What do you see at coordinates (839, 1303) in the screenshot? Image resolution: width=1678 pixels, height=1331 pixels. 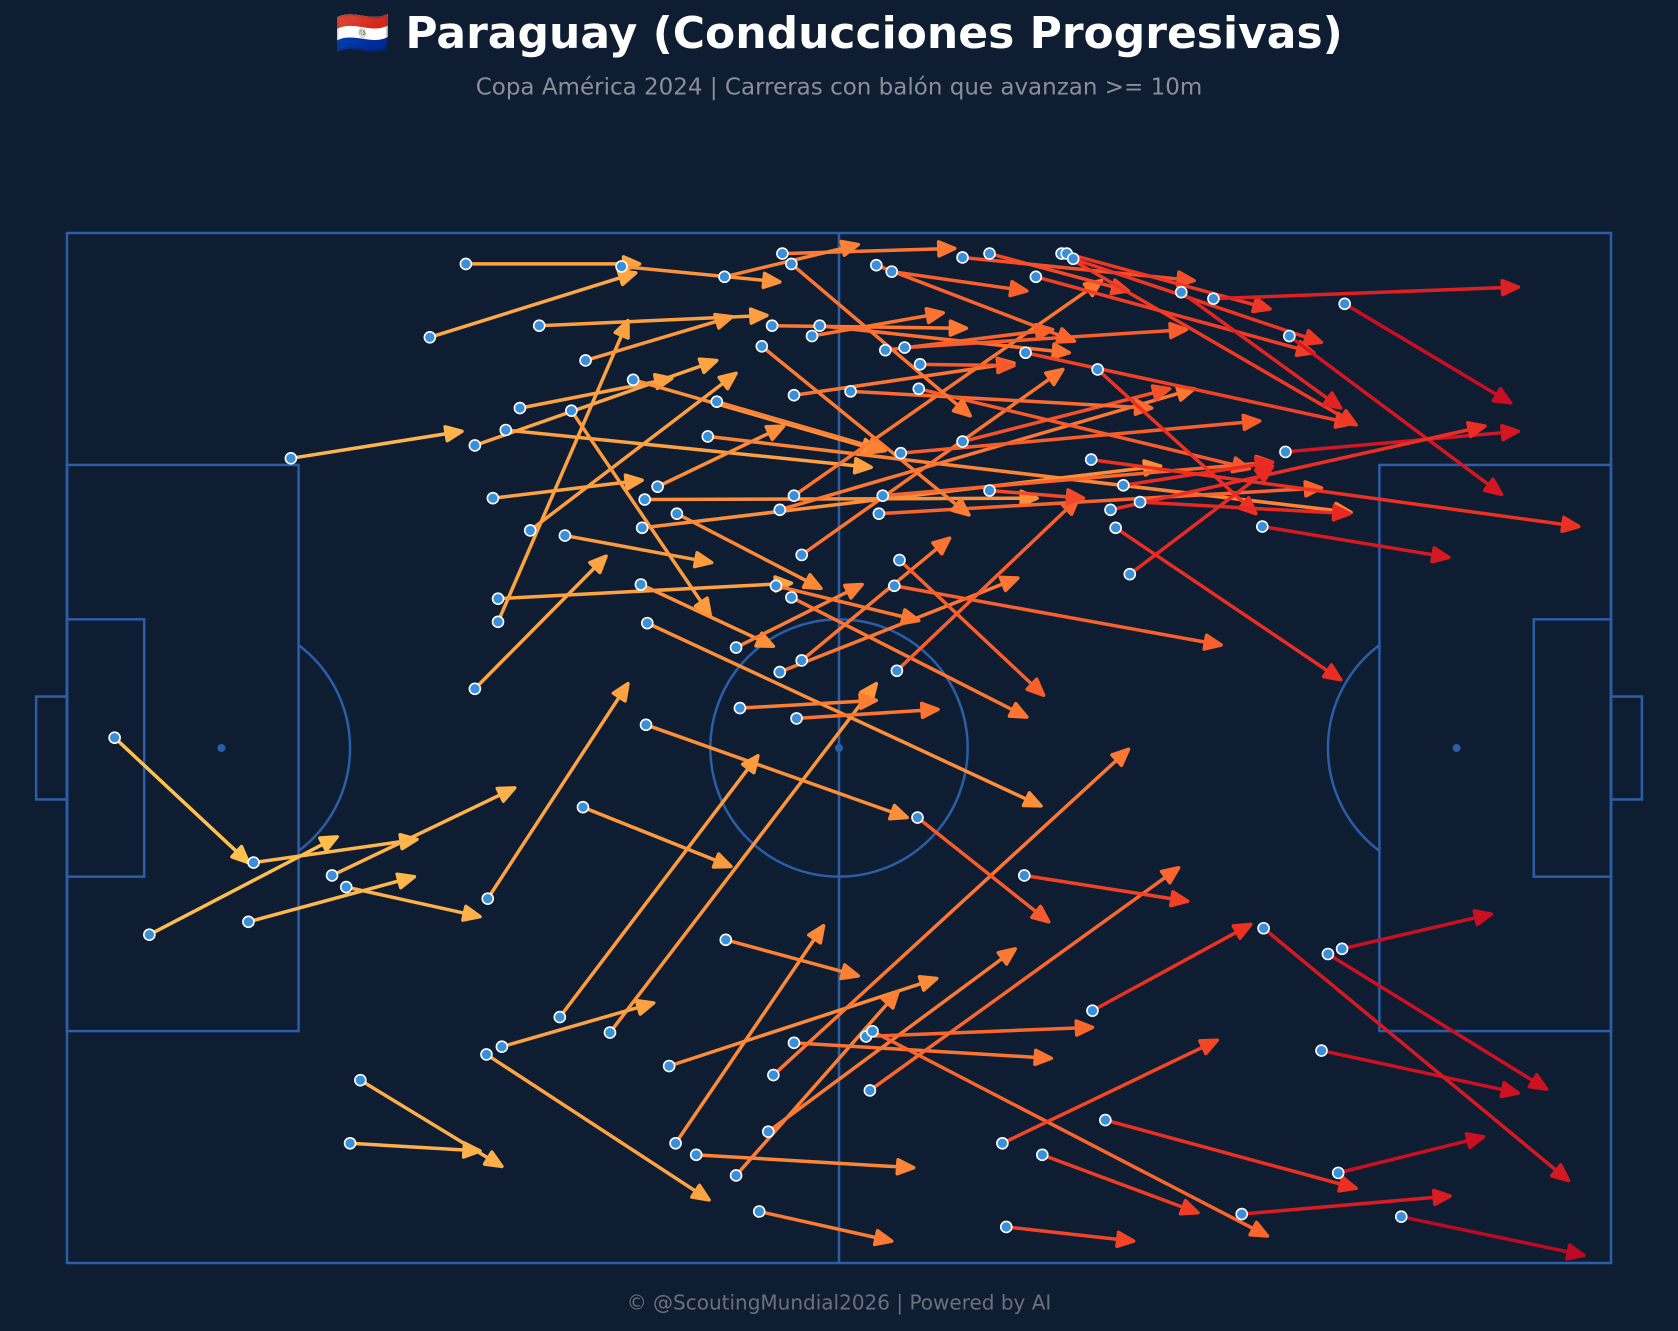 I see `source-note: © @ScoutingMundial2026 | Powered by AI` at bounding box center [839, 1303].